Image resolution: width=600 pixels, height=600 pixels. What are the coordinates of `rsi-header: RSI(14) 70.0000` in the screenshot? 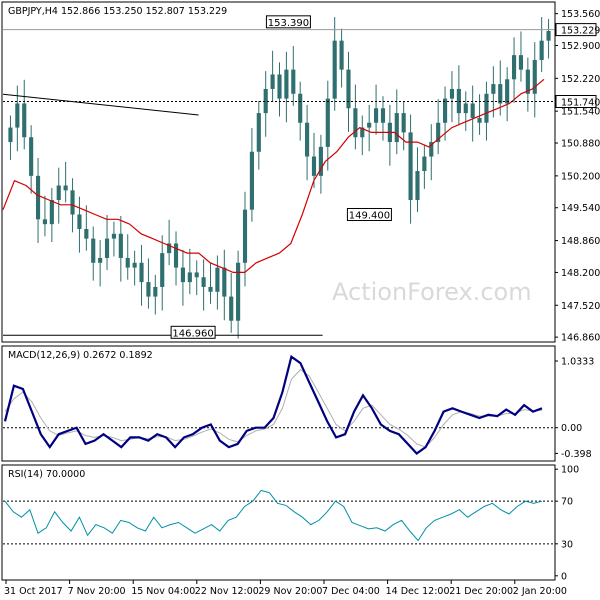 It's located at (46, 474).